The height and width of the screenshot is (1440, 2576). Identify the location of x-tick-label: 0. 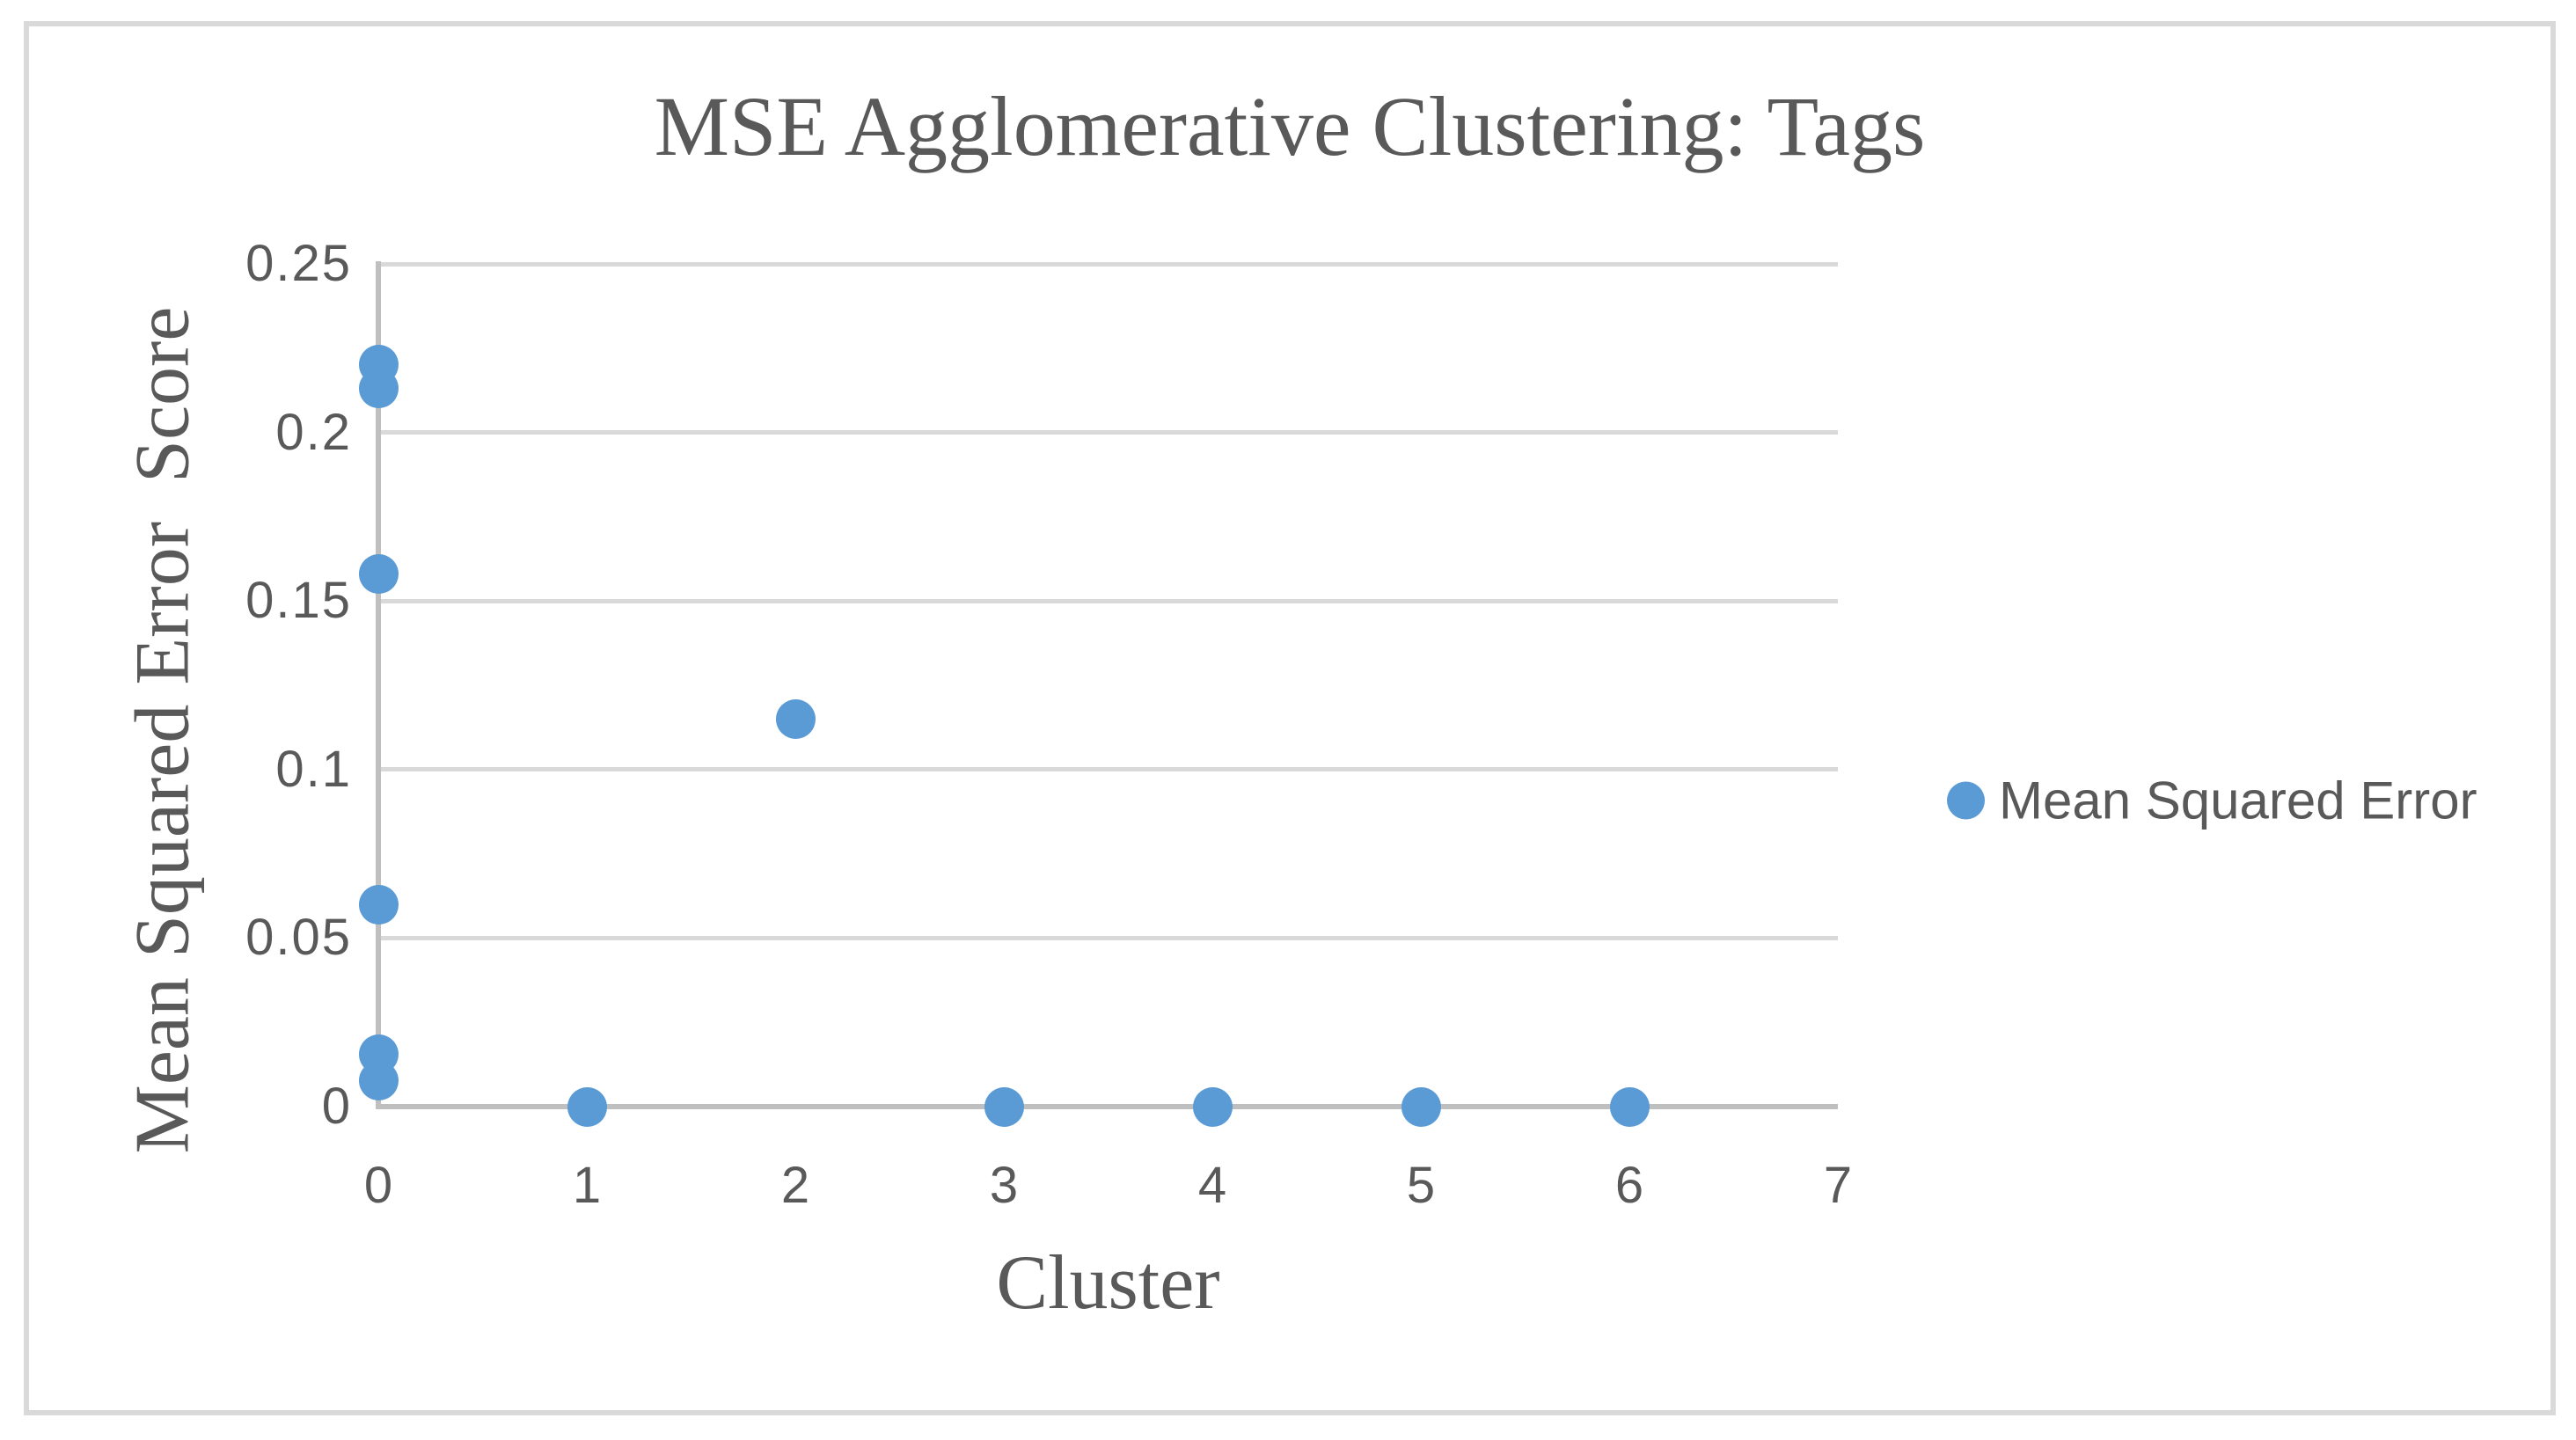
(378, 1185).